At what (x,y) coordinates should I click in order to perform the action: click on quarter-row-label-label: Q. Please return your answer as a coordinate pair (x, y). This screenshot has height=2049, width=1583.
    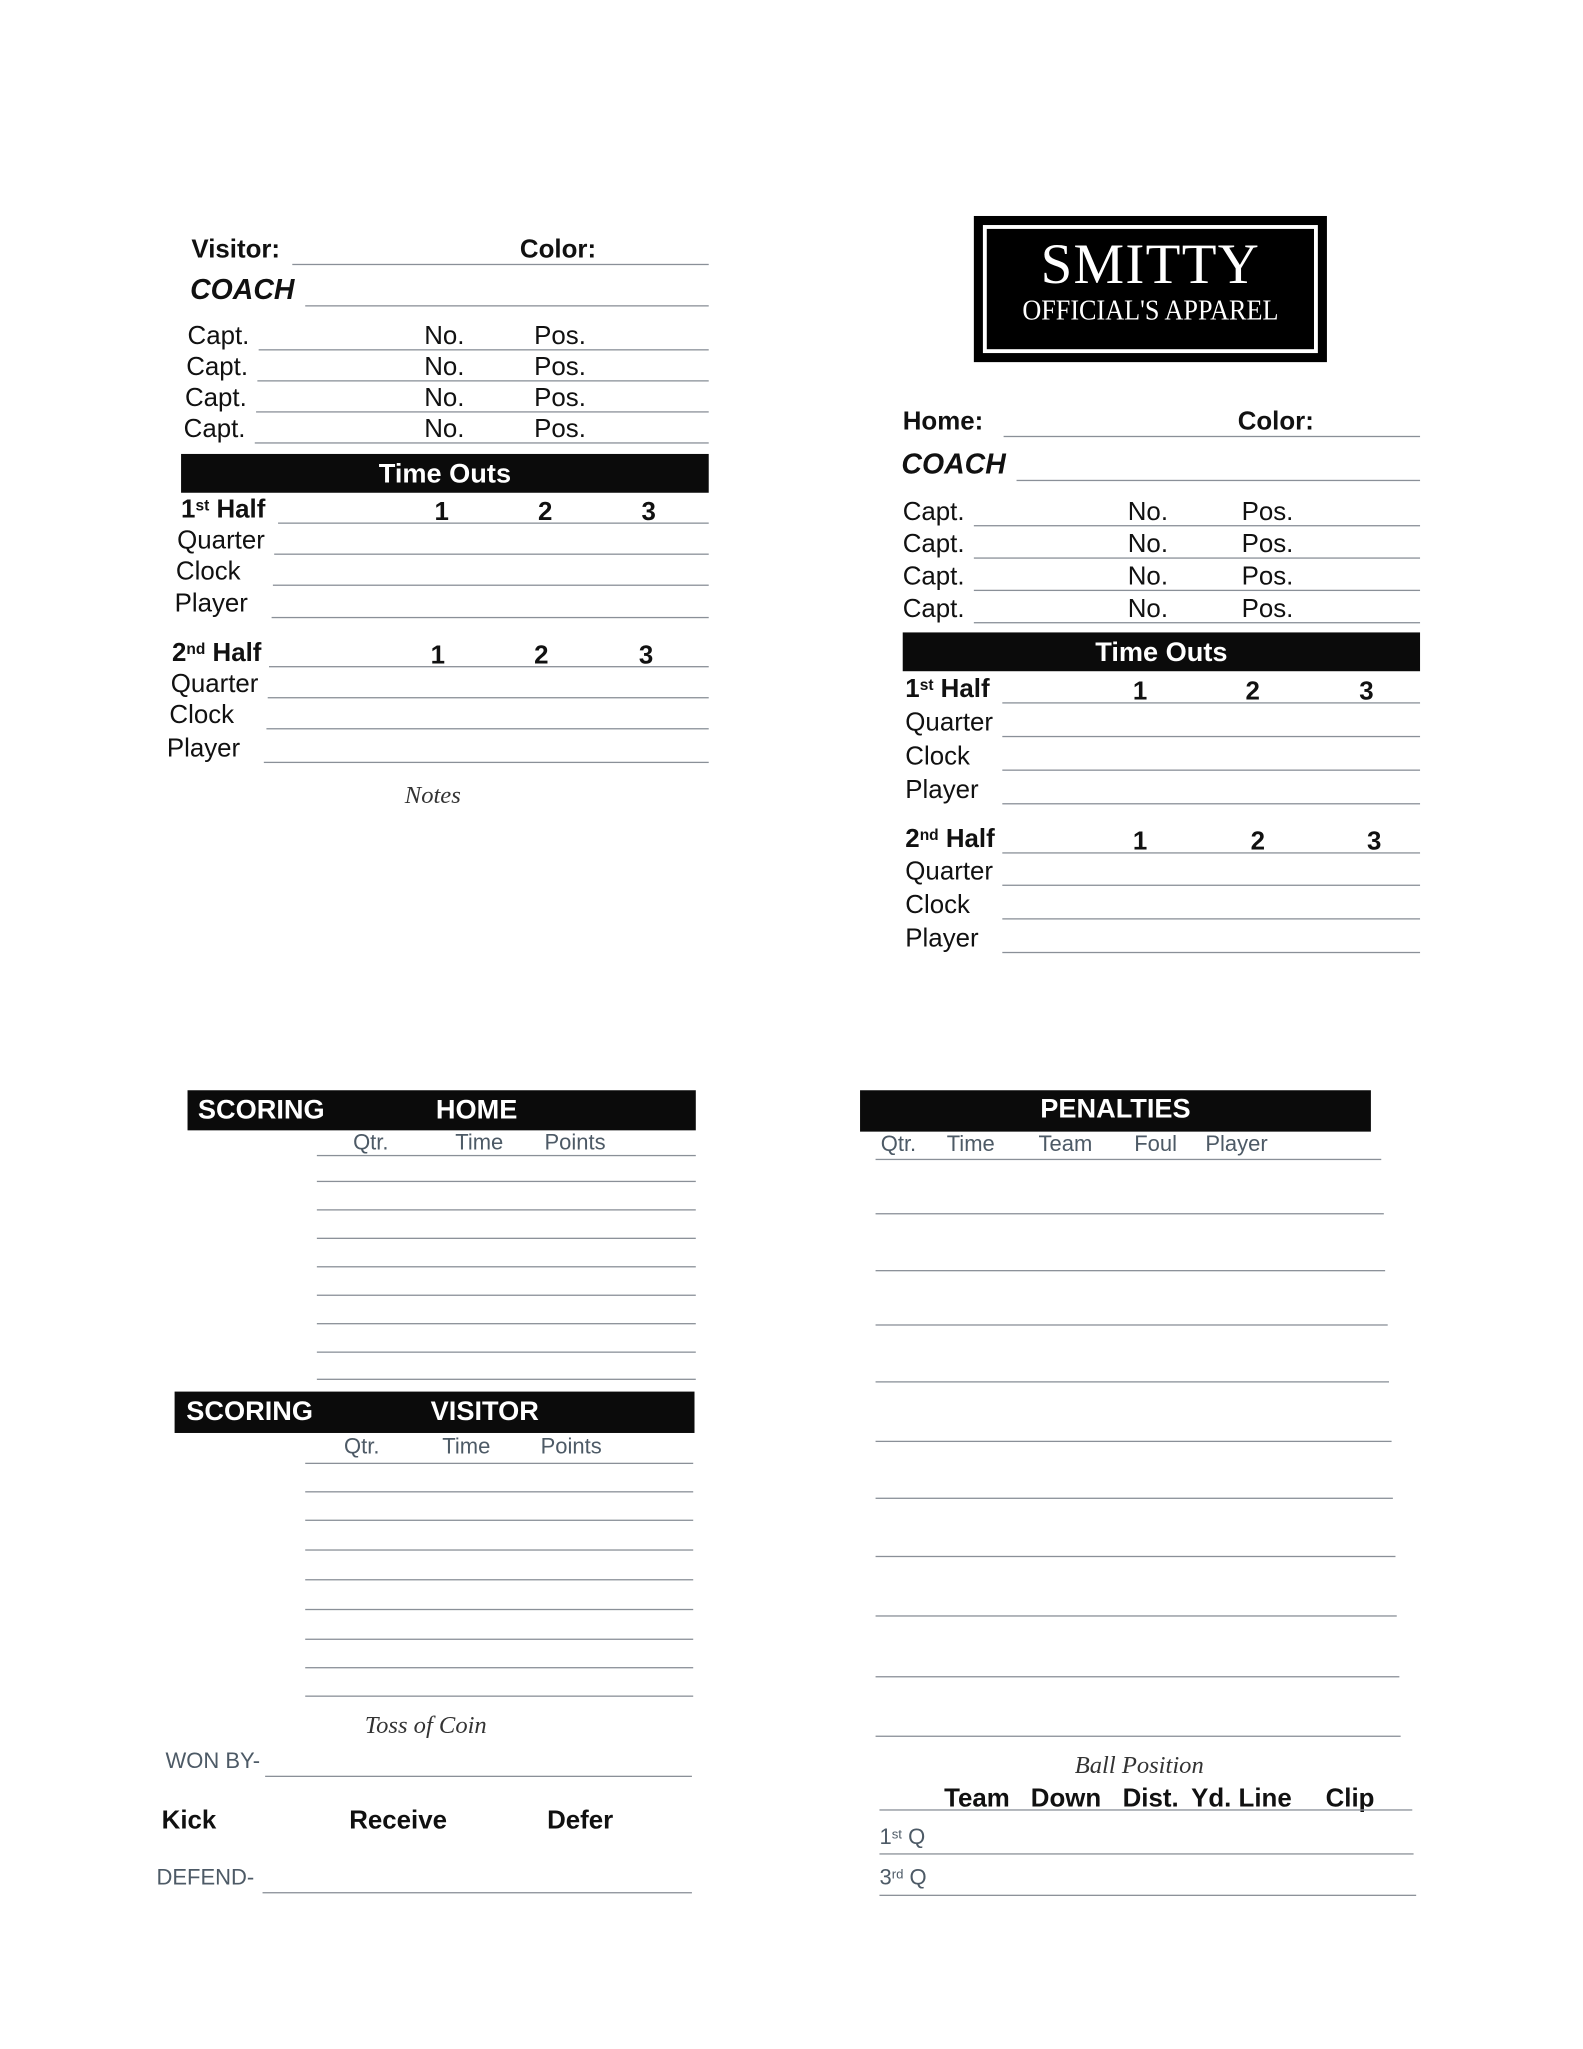
    Looking at the image, I should click on (915, 1877).